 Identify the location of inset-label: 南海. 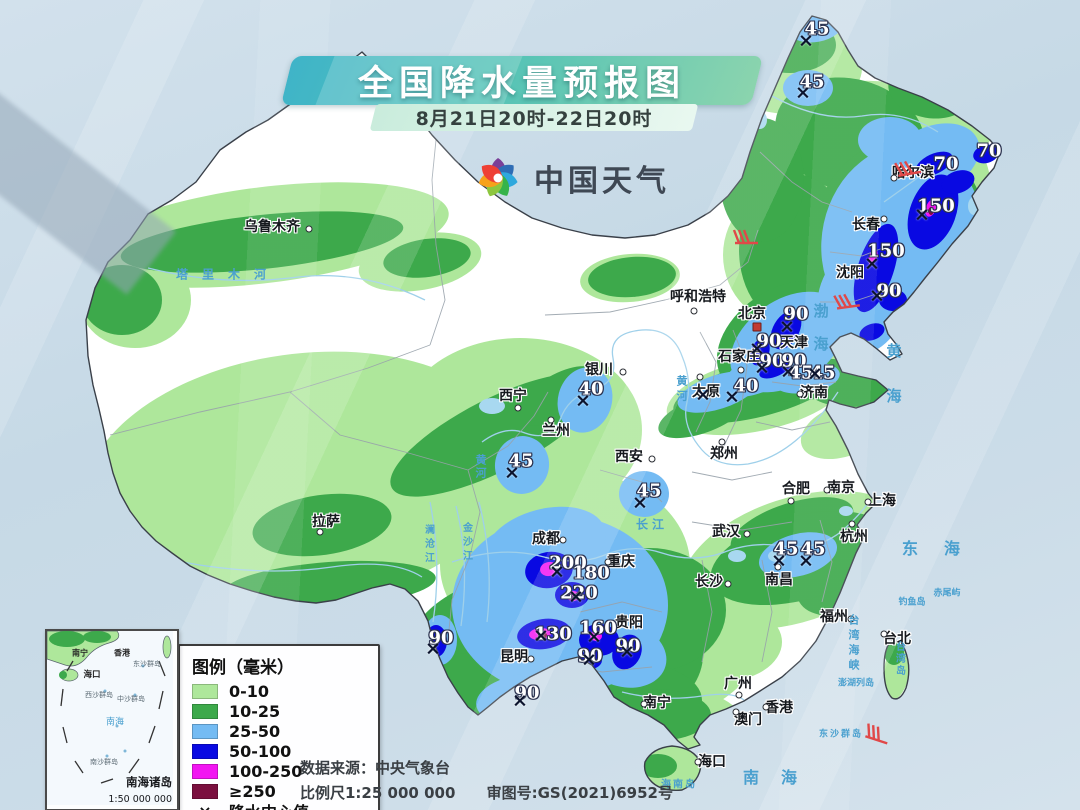
(115, 722).